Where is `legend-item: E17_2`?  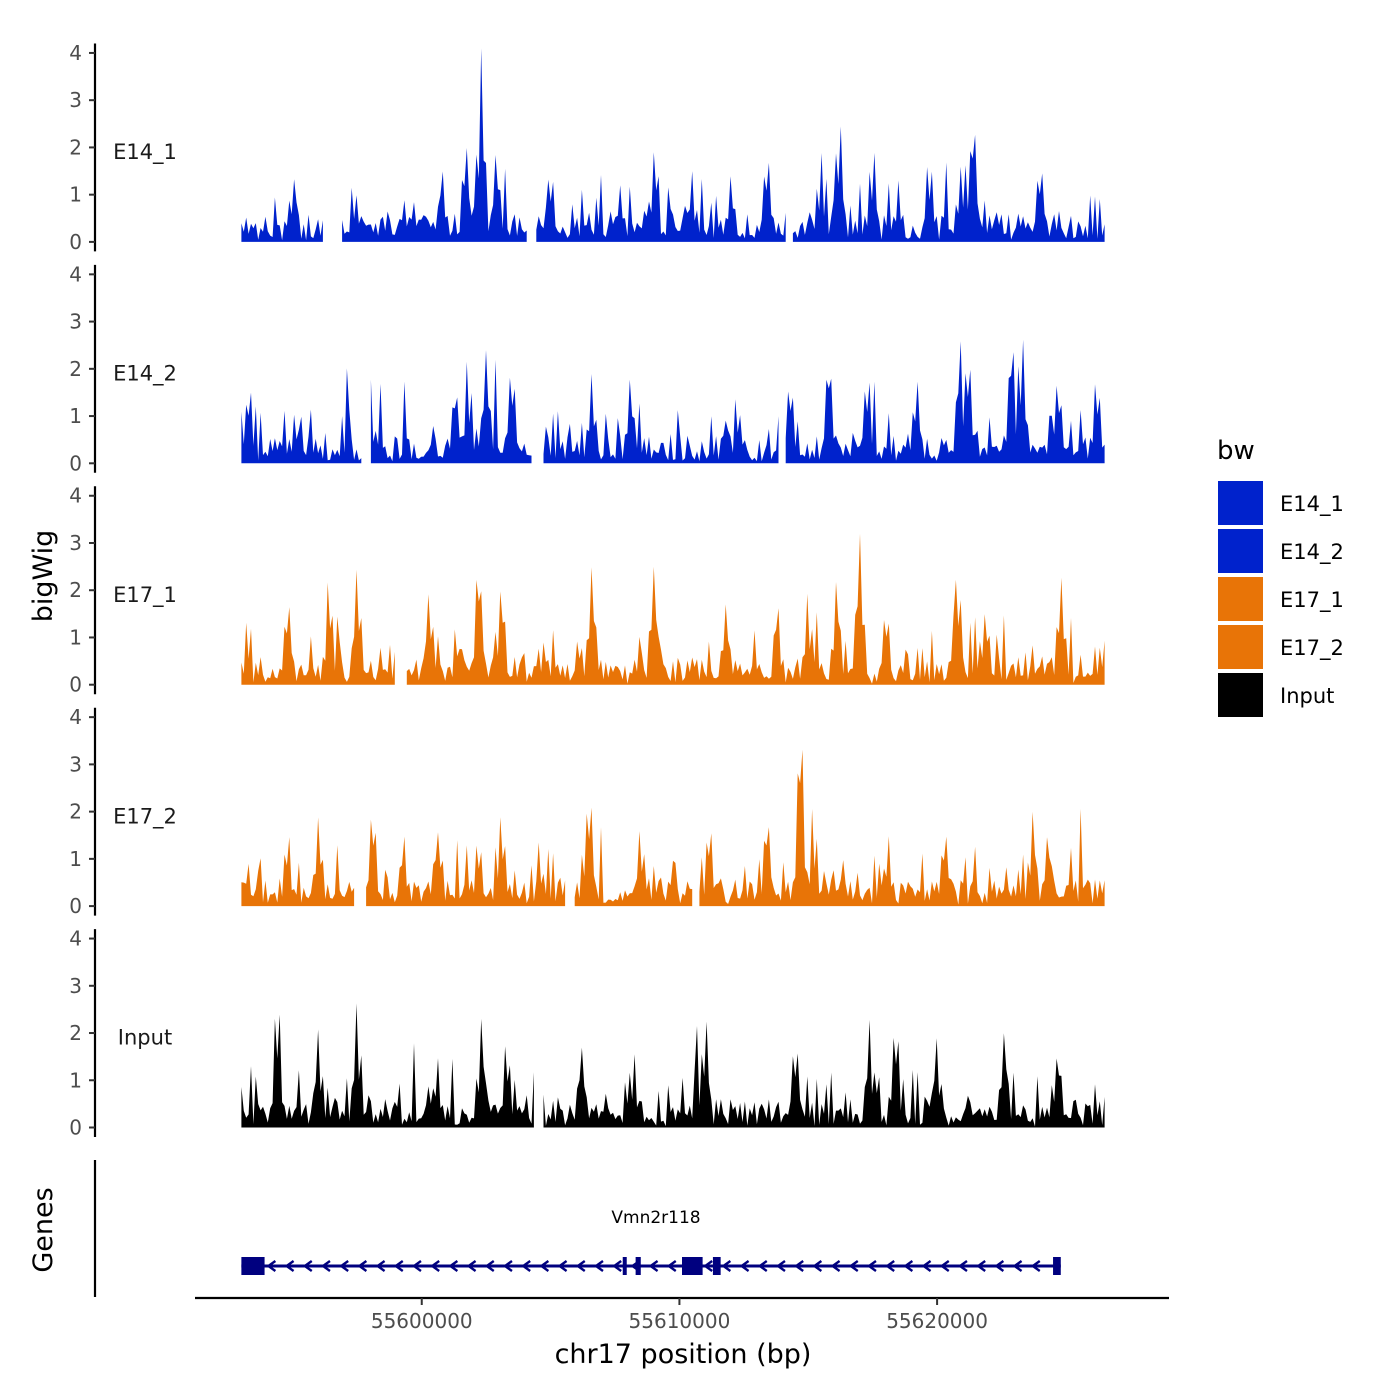
legend-item: E17_2 is located at coordinates (1281, 647).